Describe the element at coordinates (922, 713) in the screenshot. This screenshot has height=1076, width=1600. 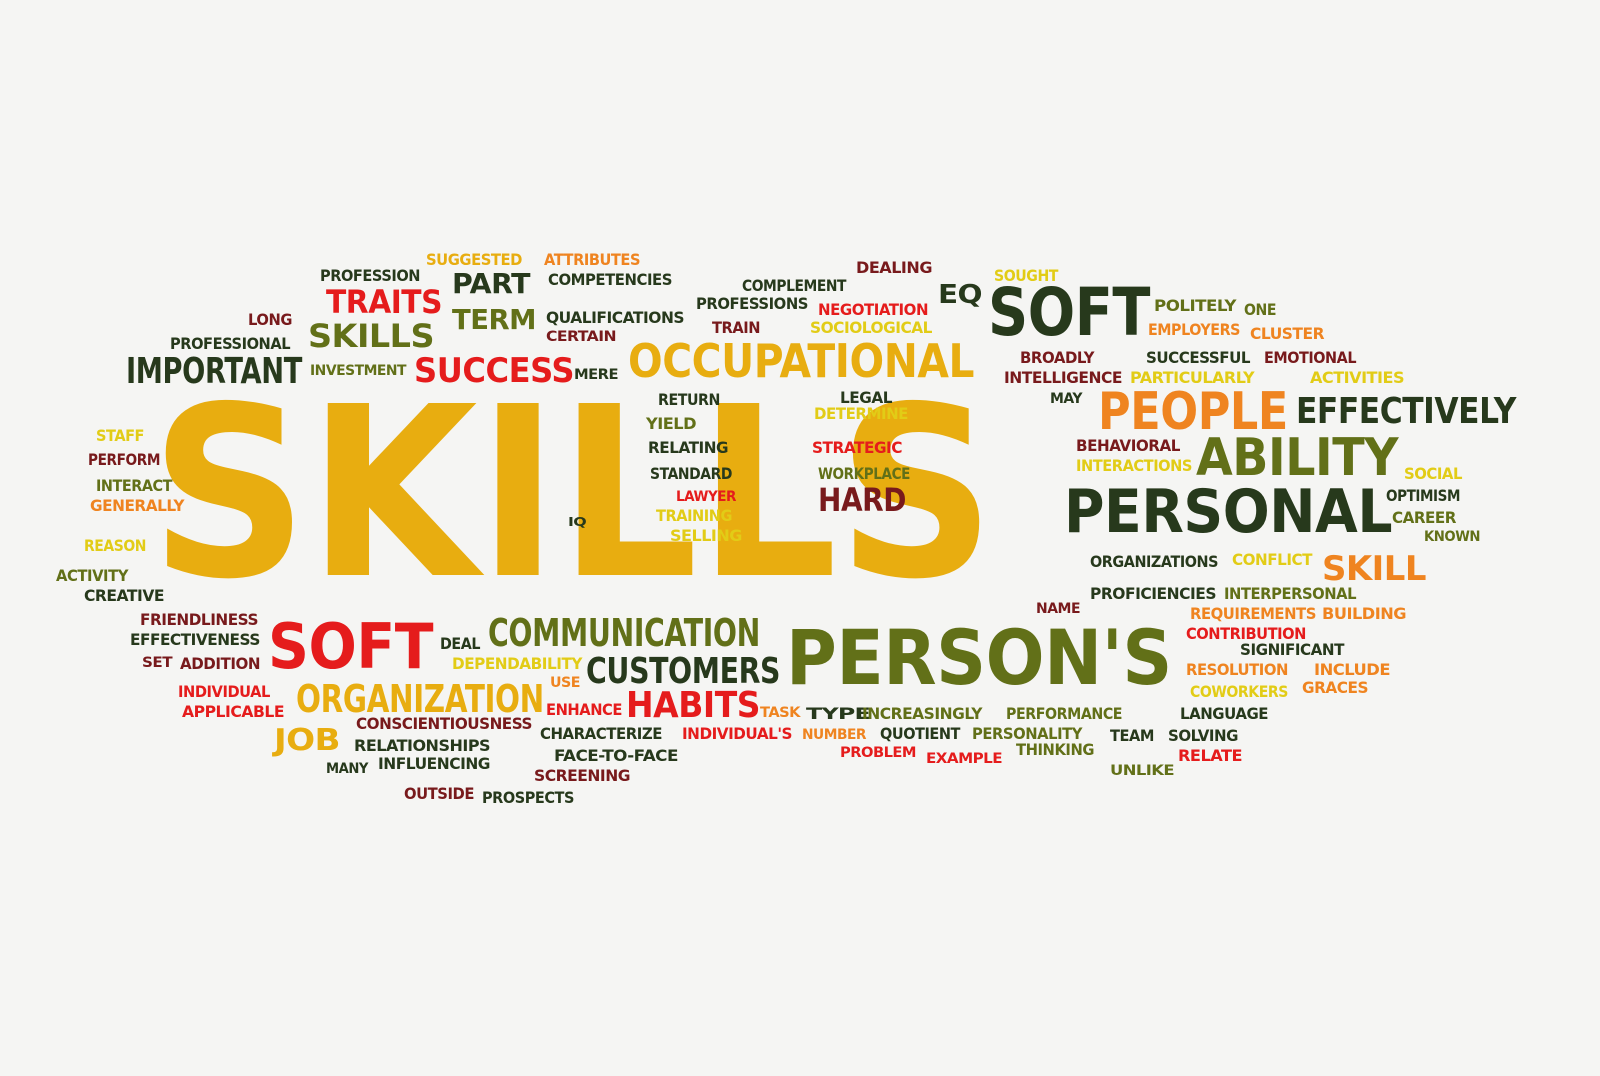
I see `word-increasingly: INCREASINGLY` at that location.